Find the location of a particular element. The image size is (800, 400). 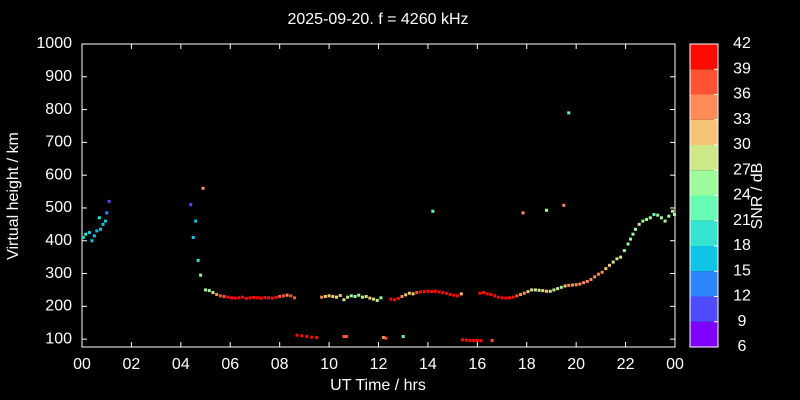

colorbar-tick-label: 42 is located at coordinates (742, 43).